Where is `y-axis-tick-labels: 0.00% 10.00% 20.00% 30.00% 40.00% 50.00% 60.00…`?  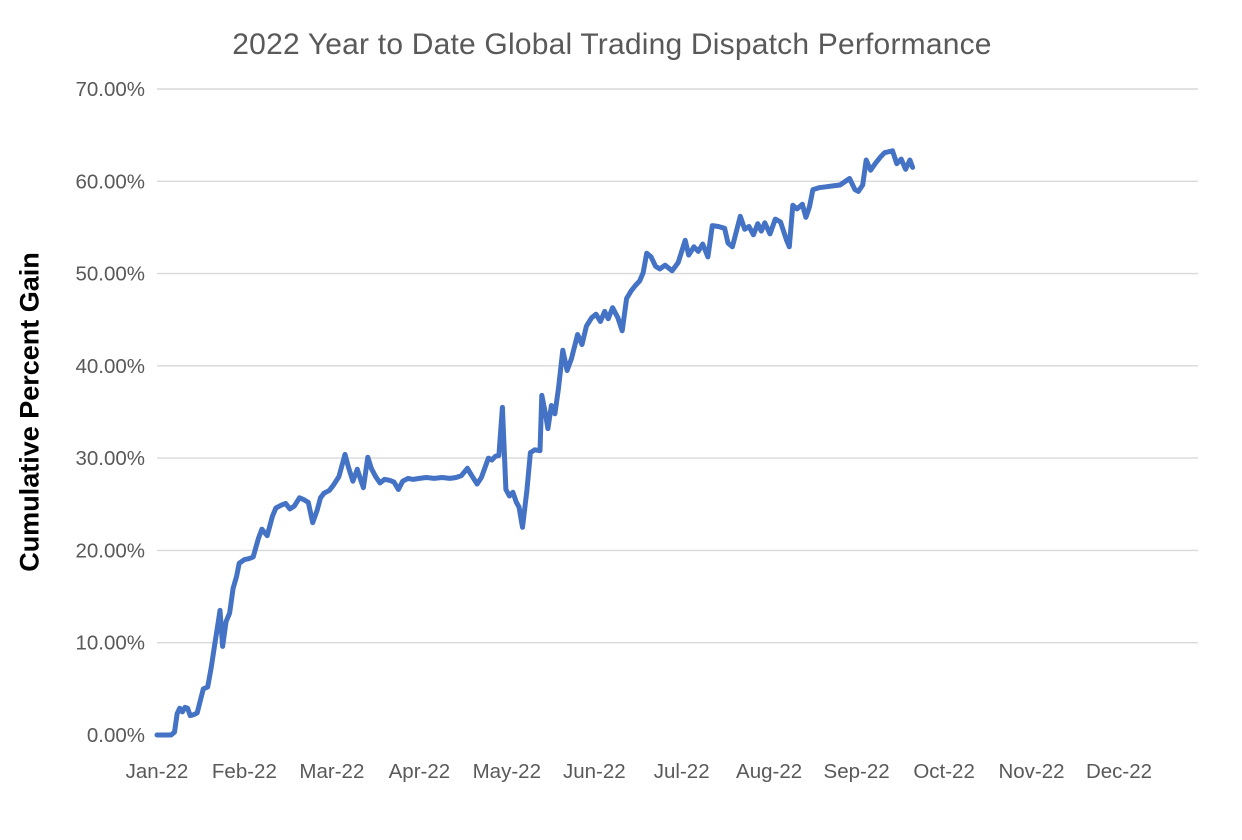
y-axis-tick-labels: 0.00% 10.00% 20.00% 30.00% 40.00% 50.00% 60.00… is located at coordinates (110, 412).